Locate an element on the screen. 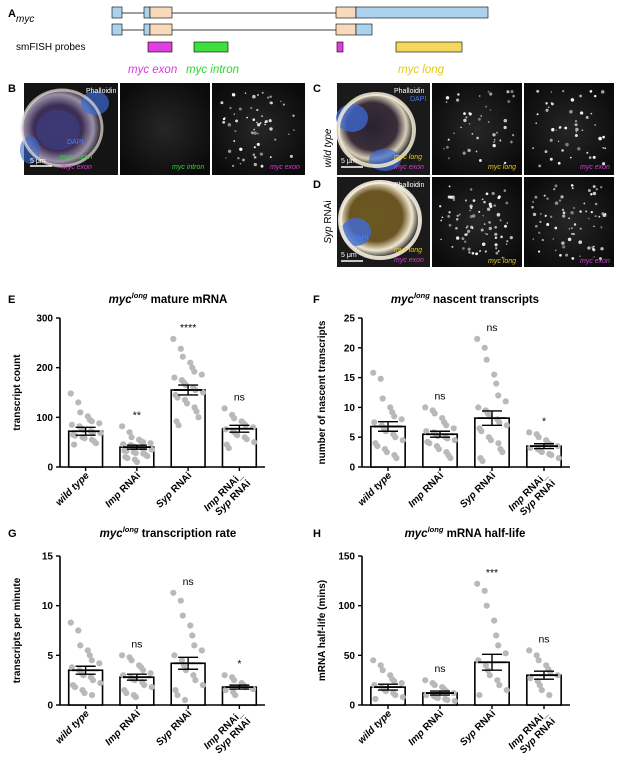  title-gene: myc is located at coordinates (112, 534).